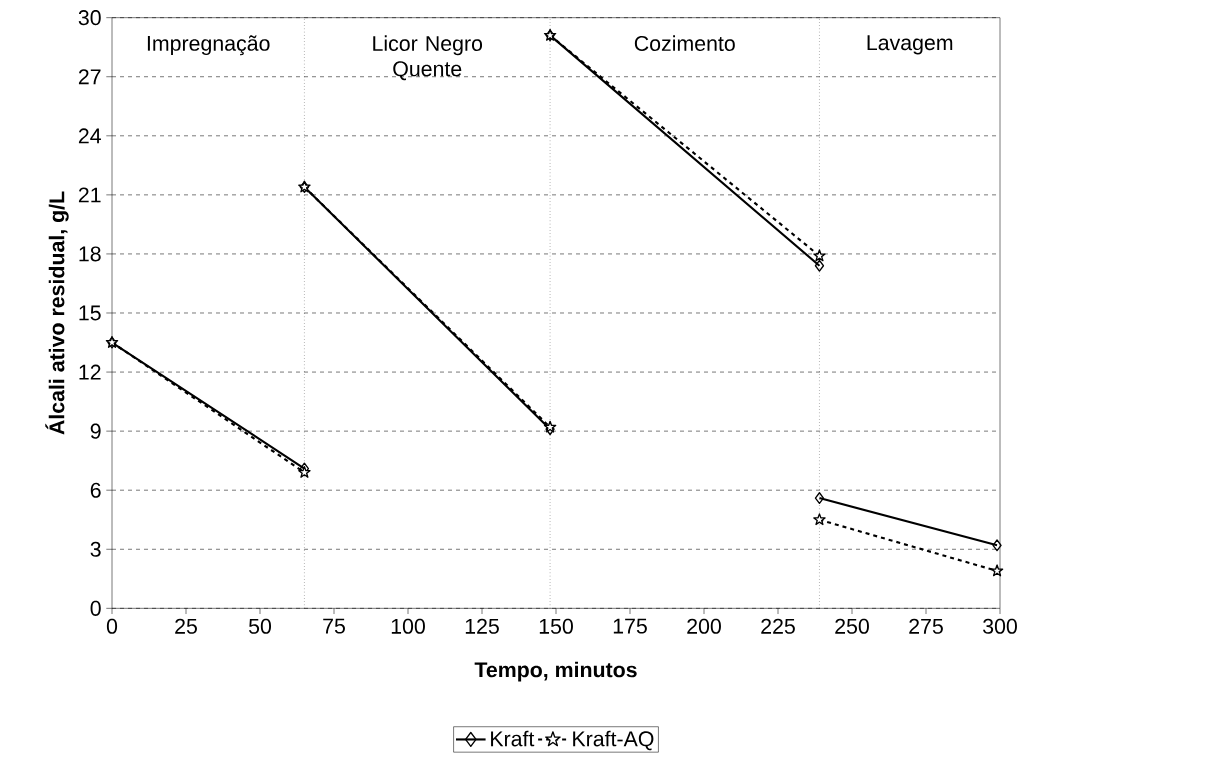 Image resolution: width=1230 pixels, height=767 pixels. What do you see at coordinates (555, 671) in the screenshot?
I see `x-axis-title: Tempo, minutos` at bounding box center [555, 671].